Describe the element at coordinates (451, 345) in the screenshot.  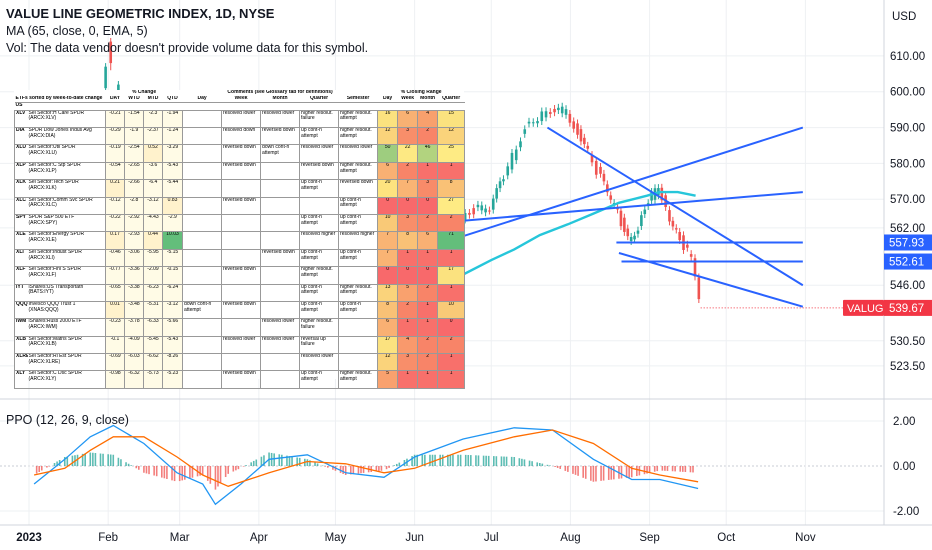
I see `closing-range-cell: 2` at that location.